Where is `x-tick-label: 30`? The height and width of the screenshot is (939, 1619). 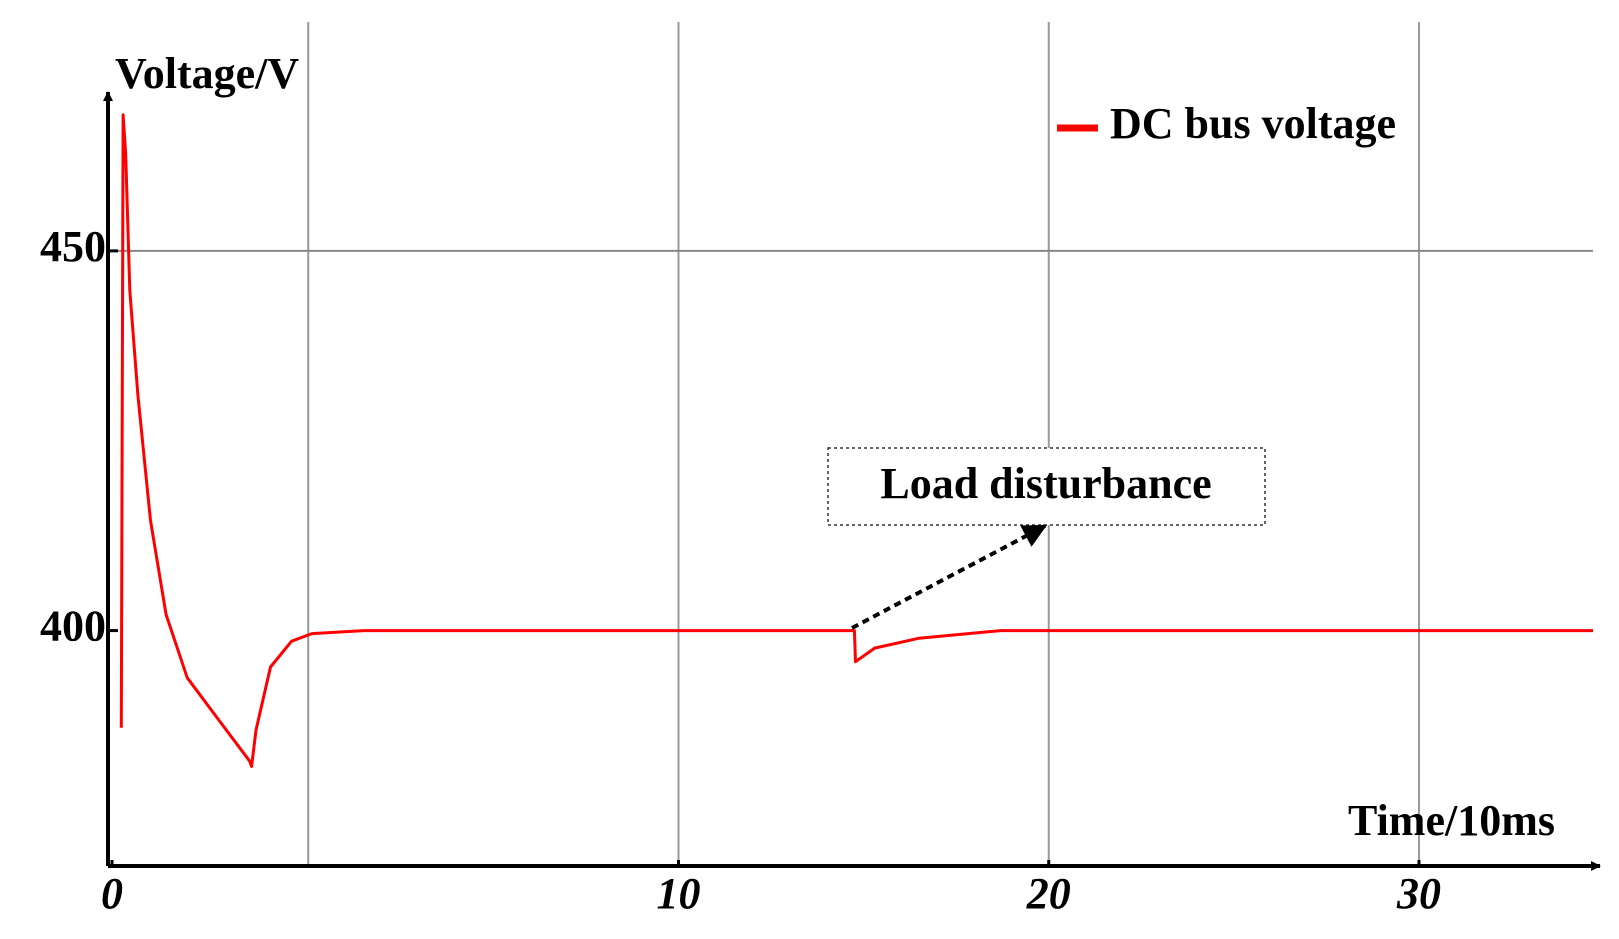 x-tick-label: 30 is located at coordinates (1418, 893).